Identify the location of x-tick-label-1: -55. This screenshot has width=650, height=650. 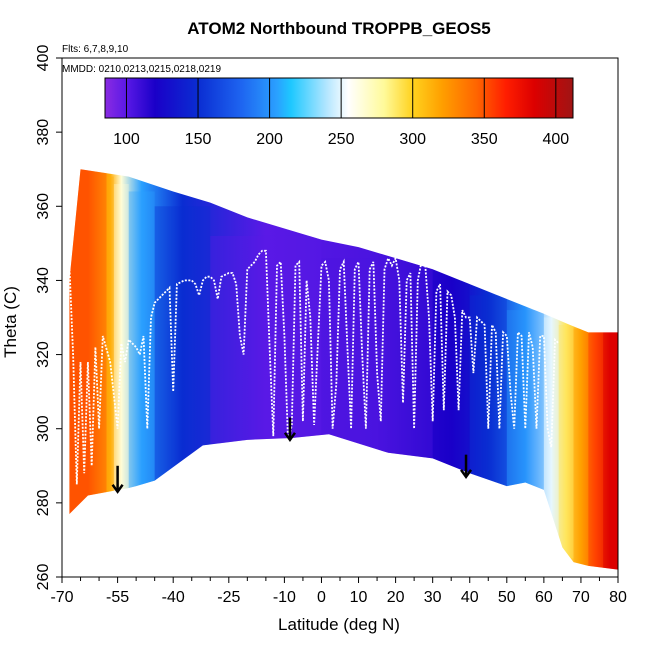
(117, 597).